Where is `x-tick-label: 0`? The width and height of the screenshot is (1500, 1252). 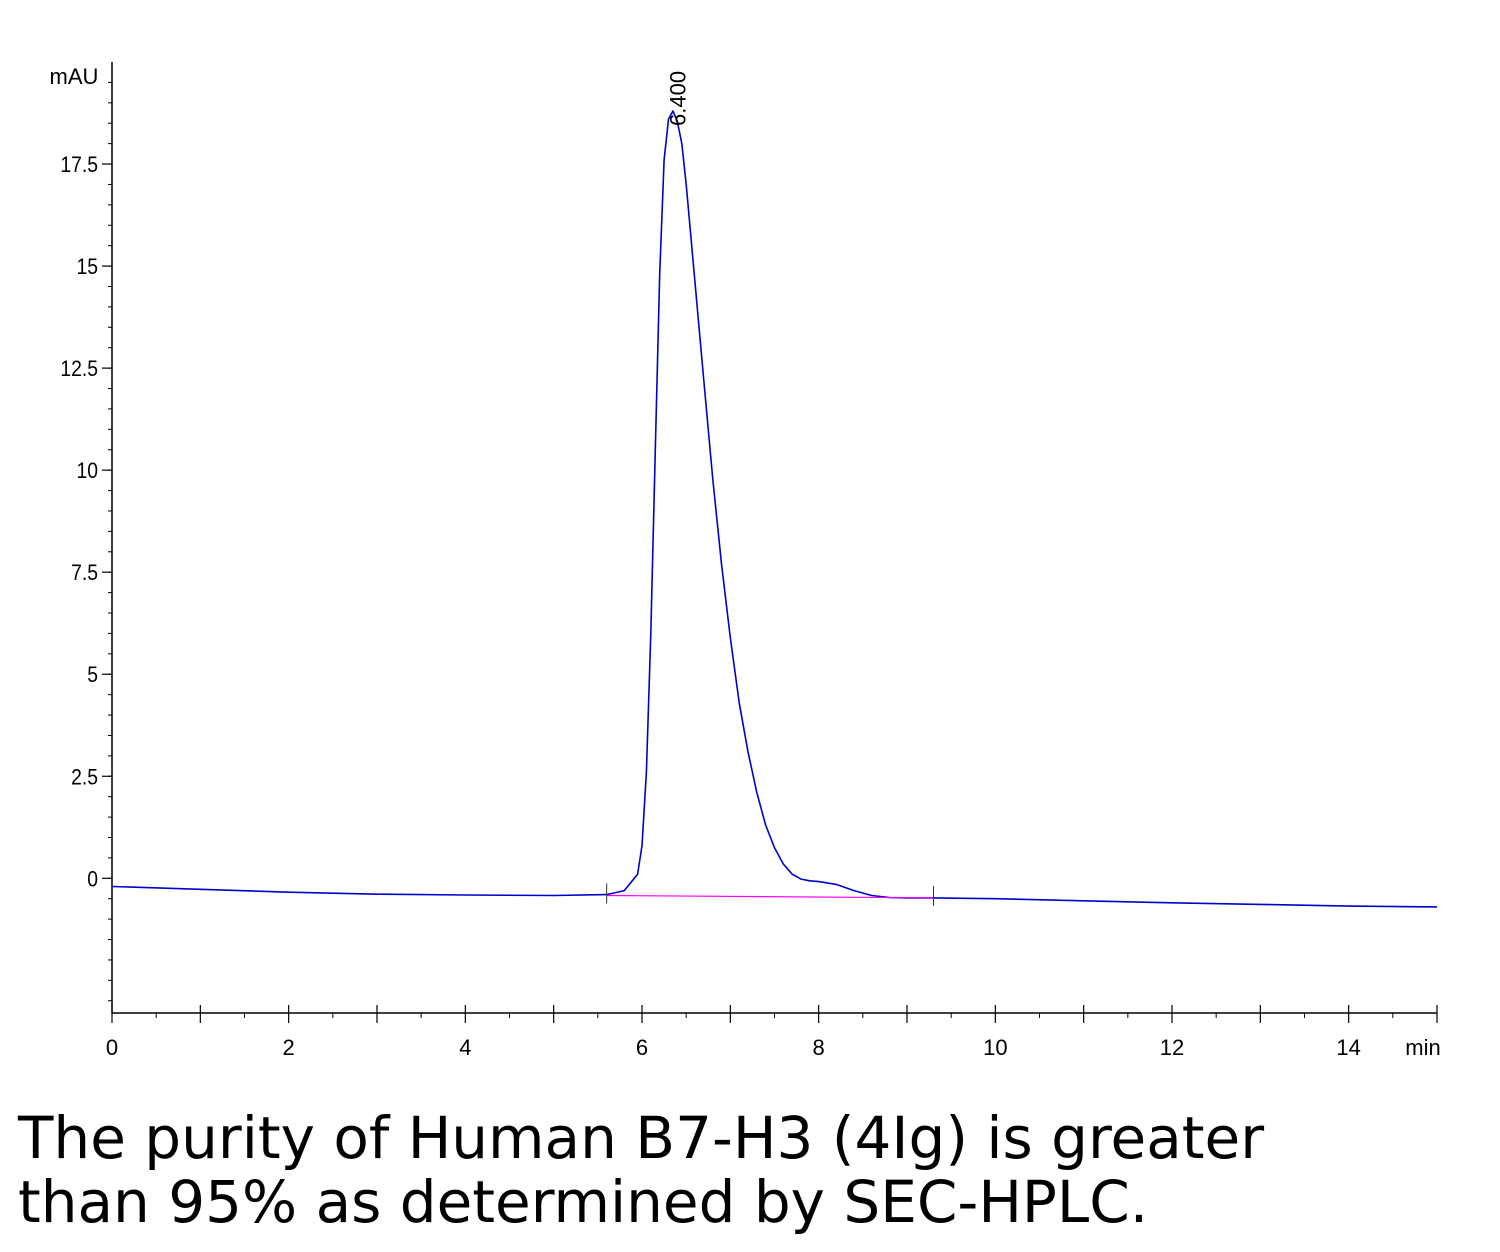
x-tick-label: 0 is located at coordinates (112, 1047).